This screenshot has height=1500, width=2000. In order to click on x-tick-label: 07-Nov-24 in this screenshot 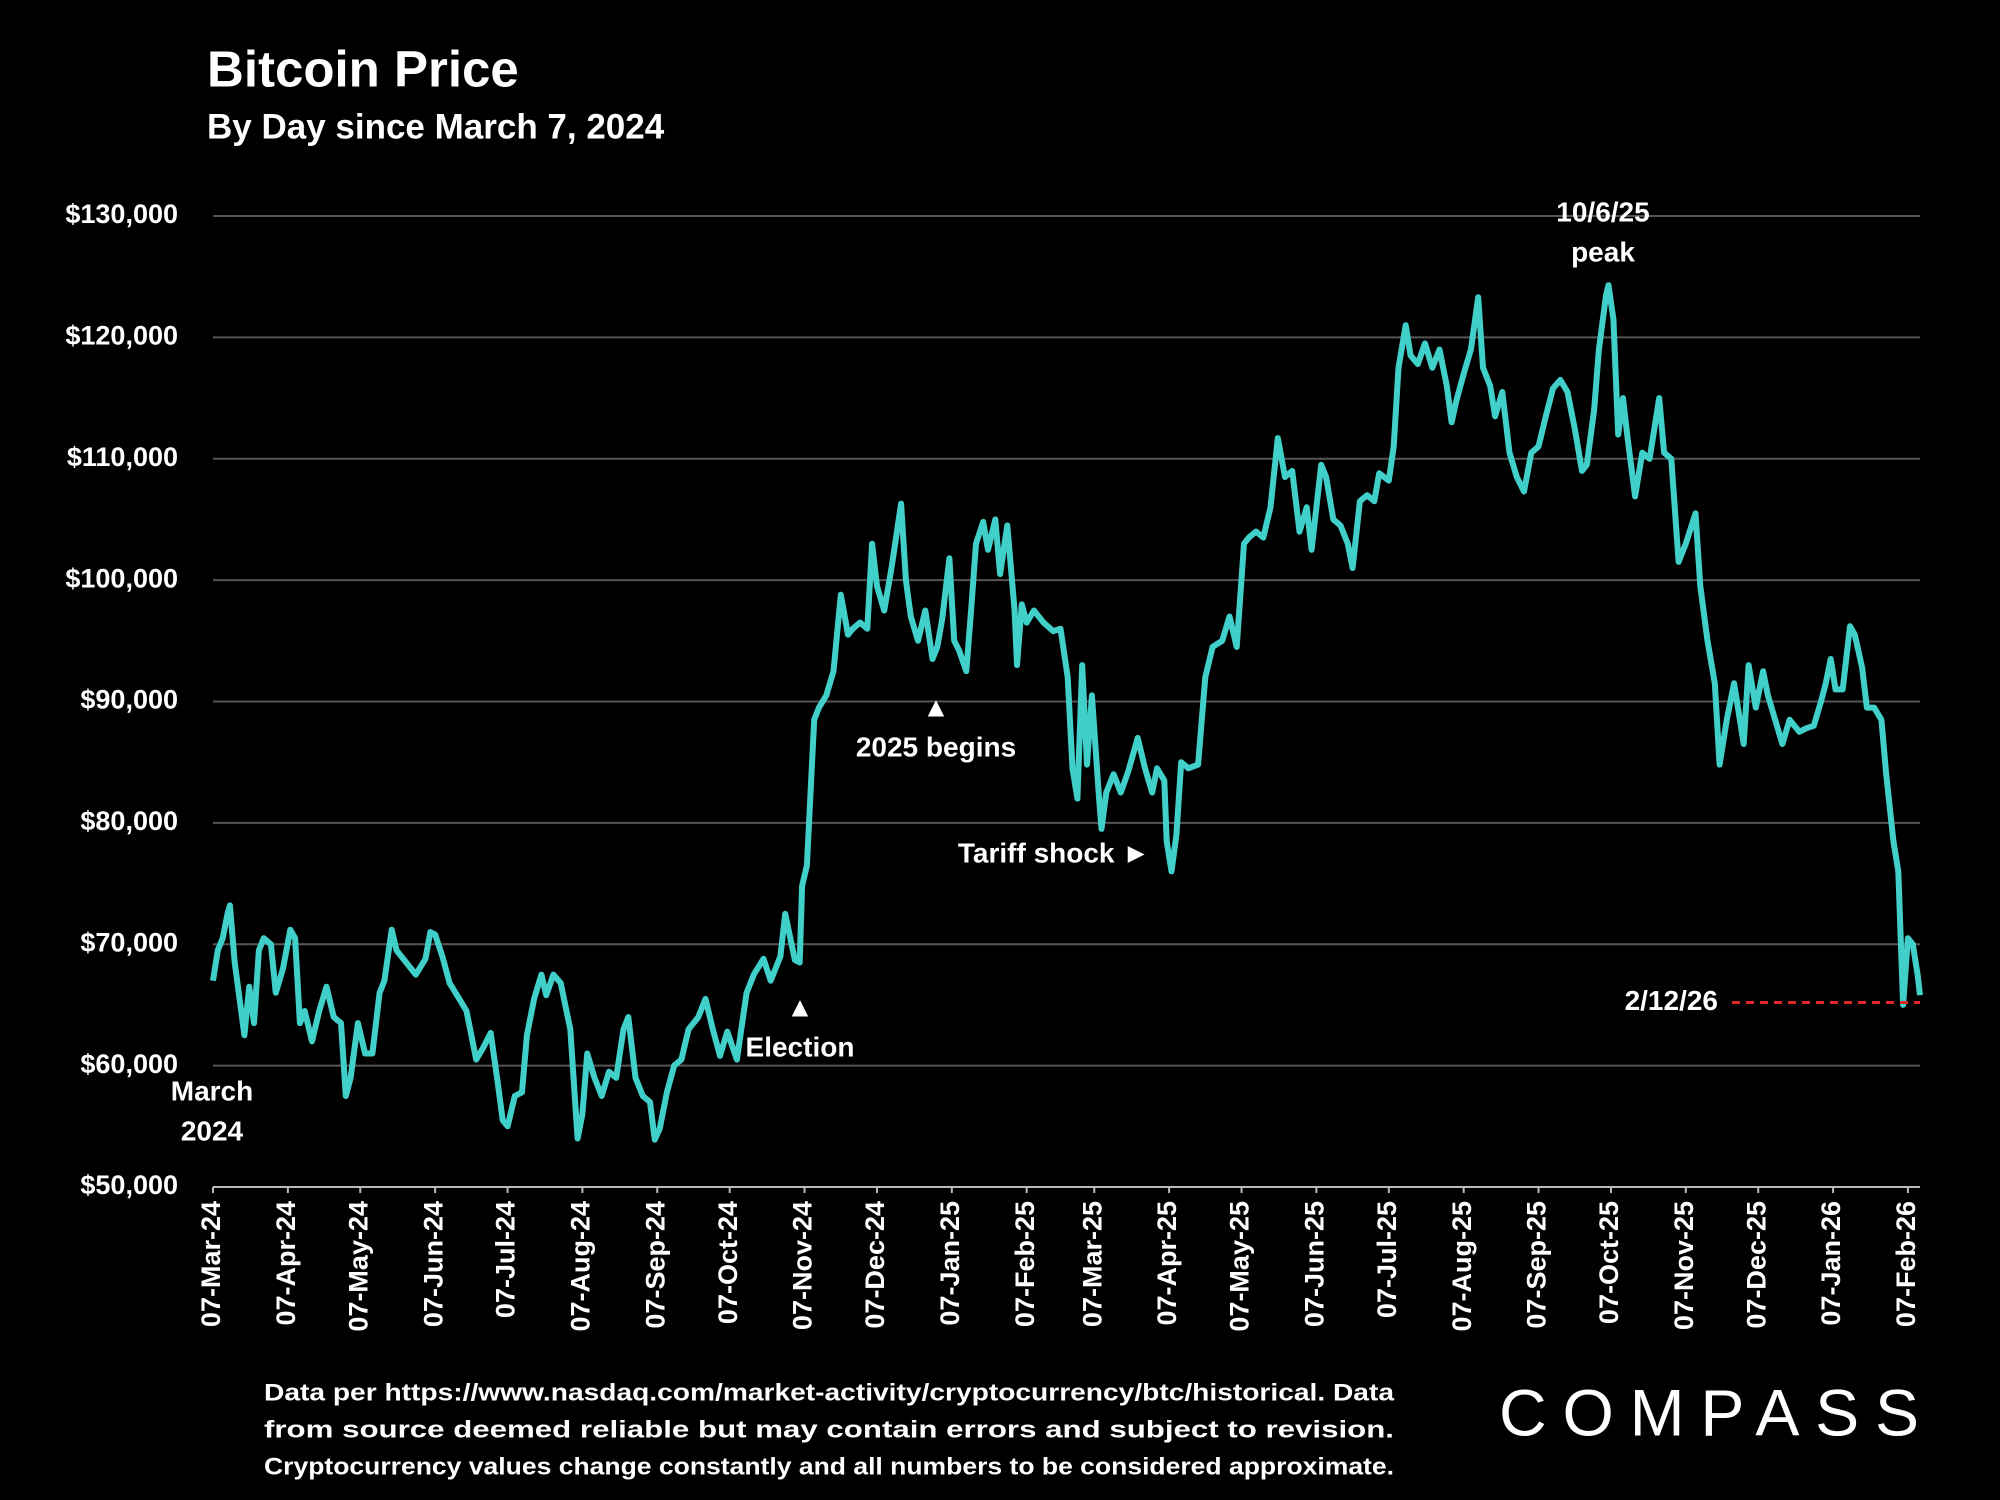, I will do `click(803, 1265)`.